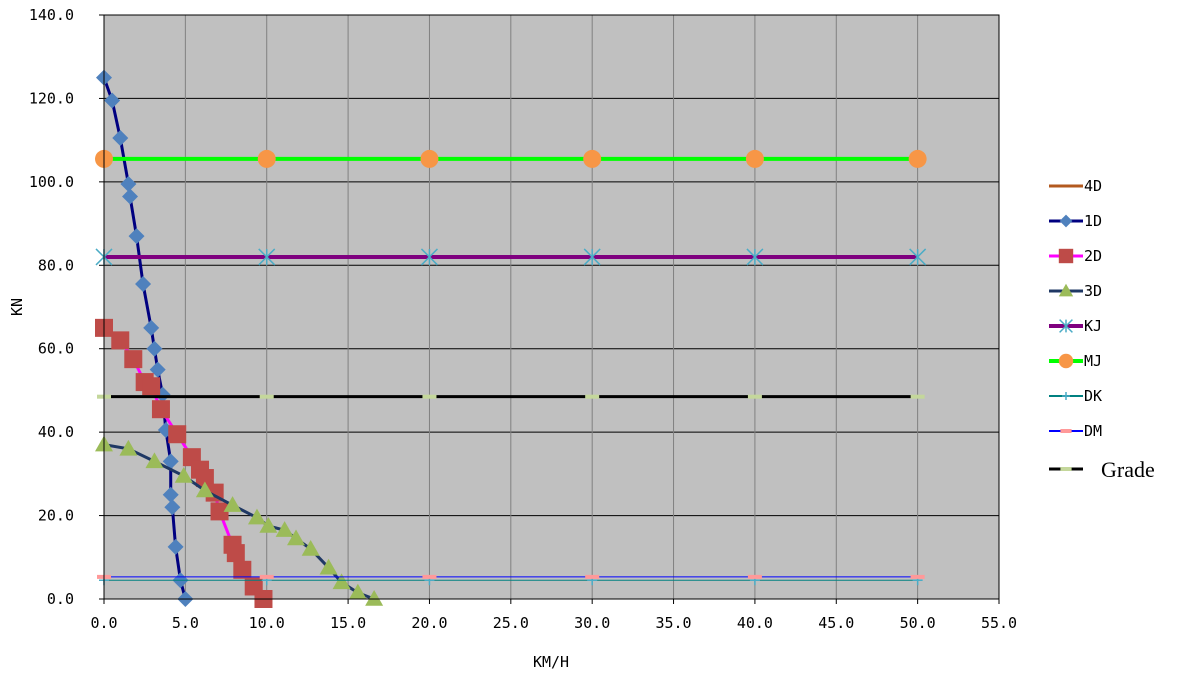 This screenshot has height=680, width=1177. I want to click on y-tick-label: 100.0, so click(51, 182).